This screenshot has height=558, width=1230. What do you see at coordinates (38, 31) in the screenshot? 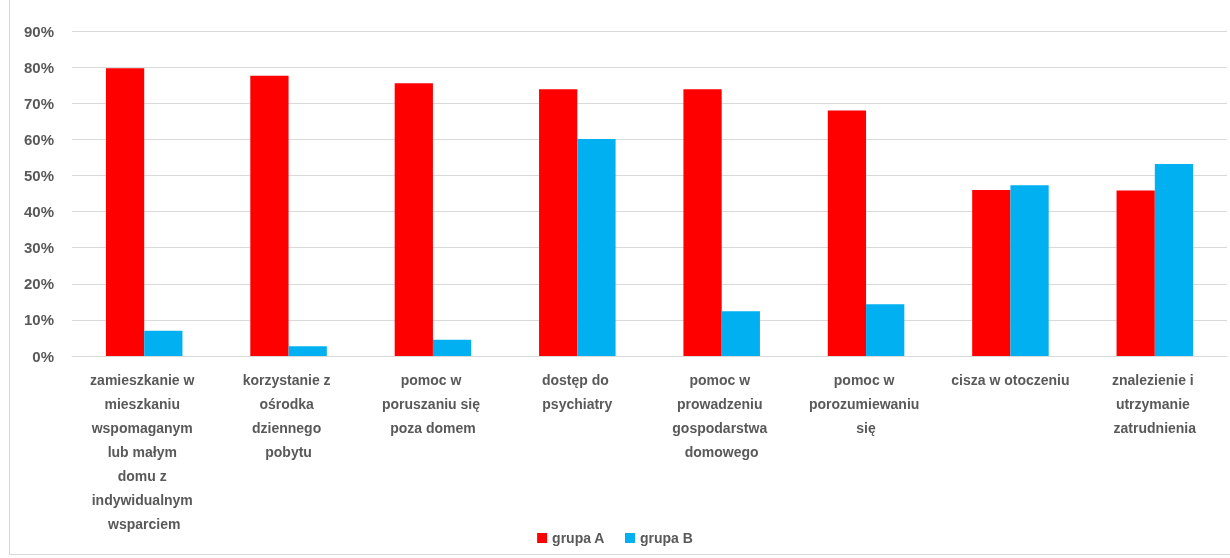
I see `y-tick-label: 90%` at bounding box center [38, 31].